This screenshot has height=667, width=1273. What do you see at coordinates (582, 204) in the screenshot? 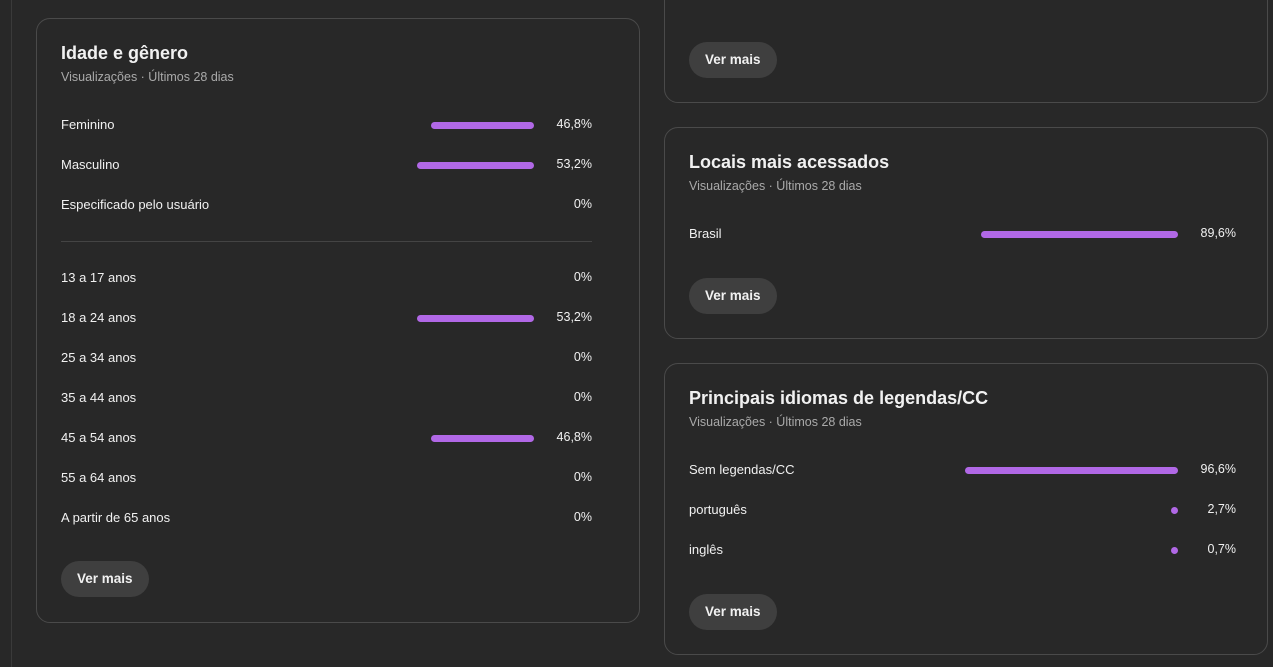
I see `gender-percent: 0%` at bounding box center [582, 204].